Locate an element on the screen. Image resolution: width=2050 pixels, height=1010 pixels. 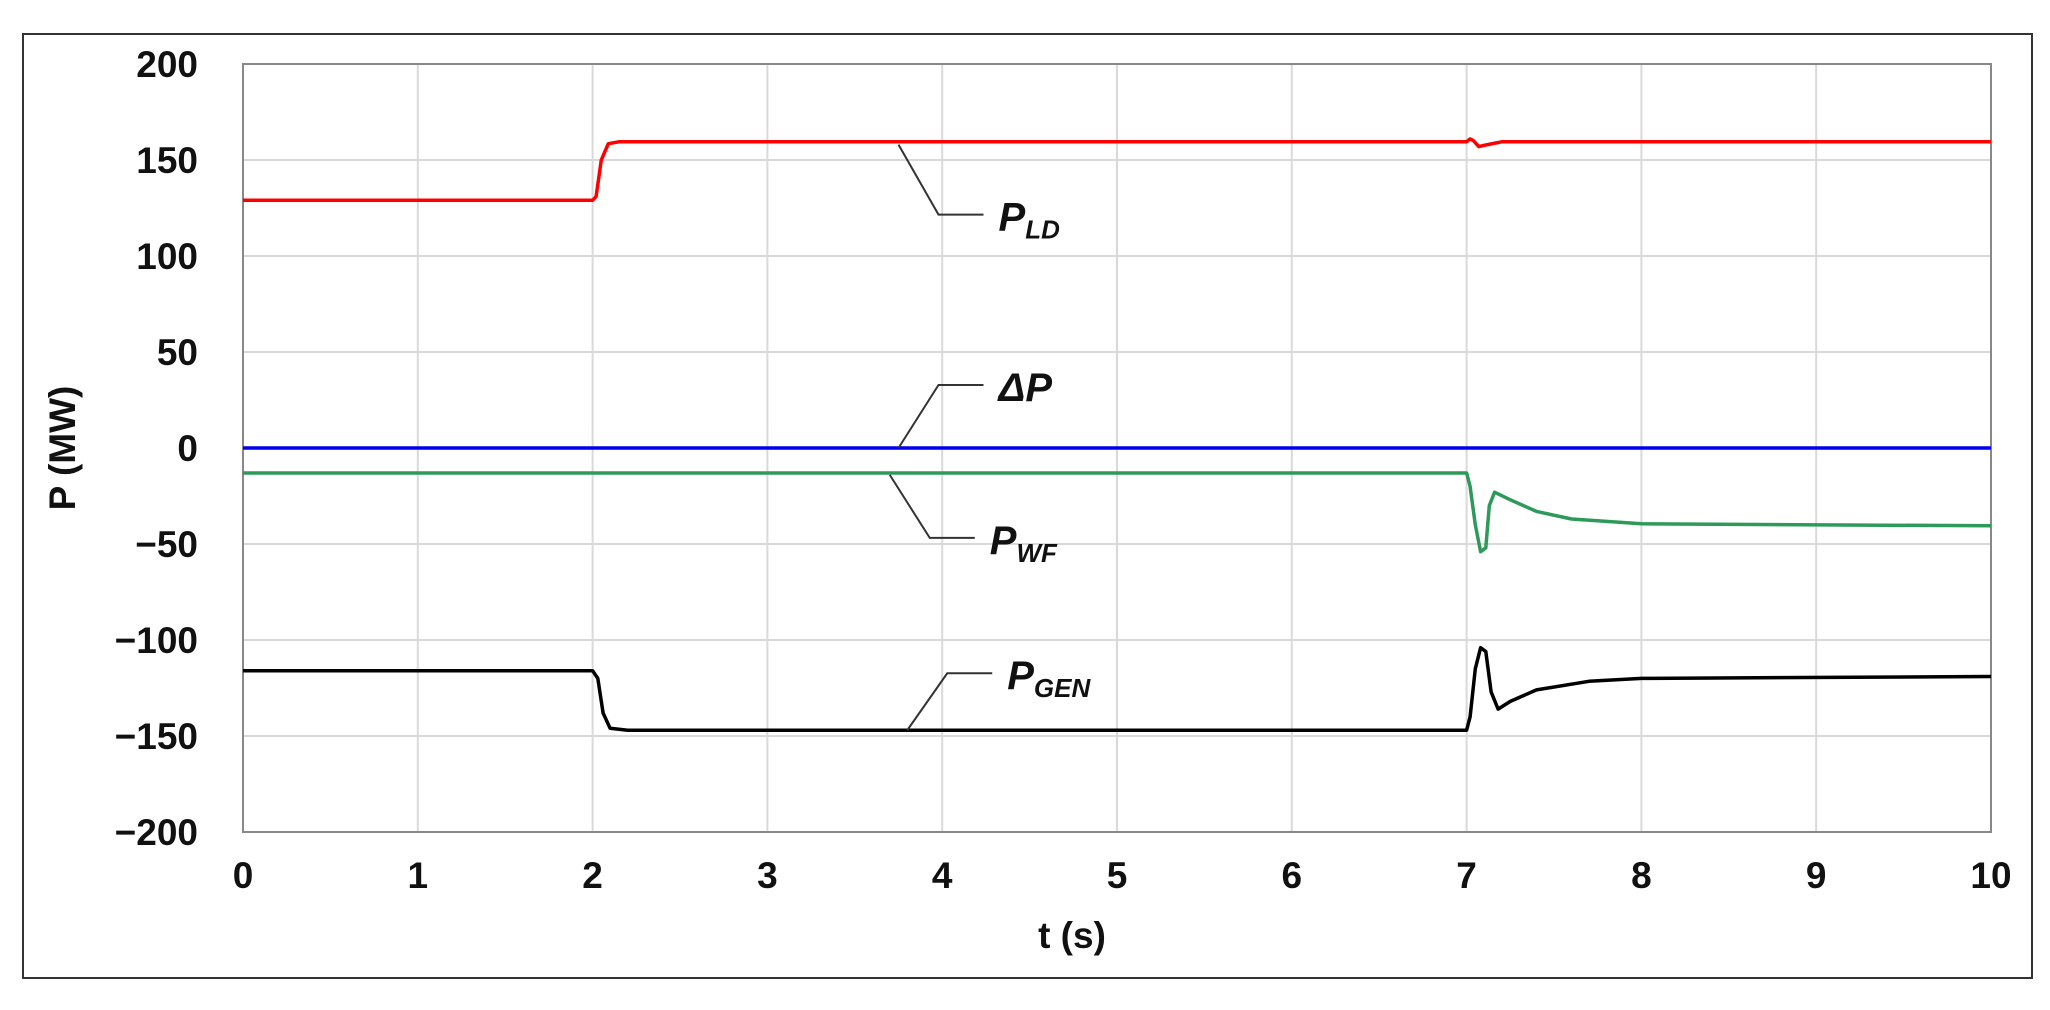
y-tick-label: −200 is located at coordinates (156, 832).